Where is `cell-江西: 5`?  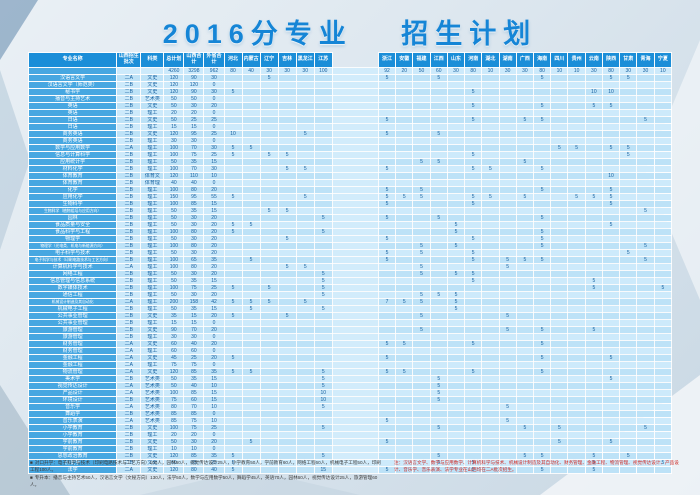 cell-江西: 5 is located at coordinates (438, 78).